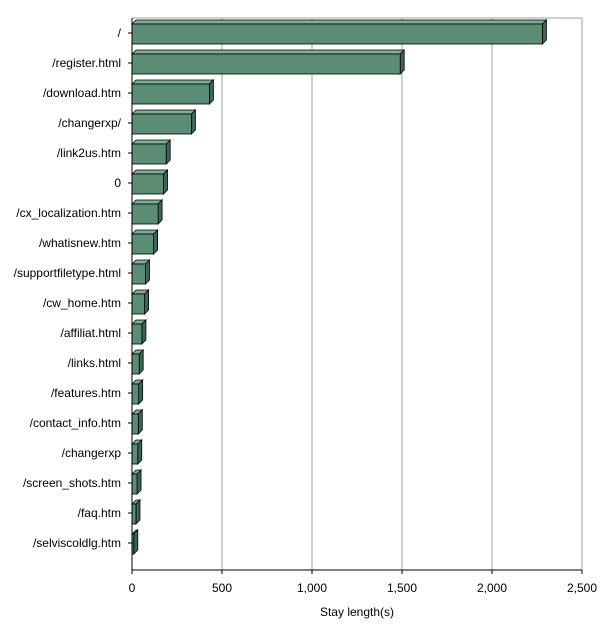 This screenshot has width=600, height=634. I want to click on x-tick-label: 1,000, so click(312, 588).